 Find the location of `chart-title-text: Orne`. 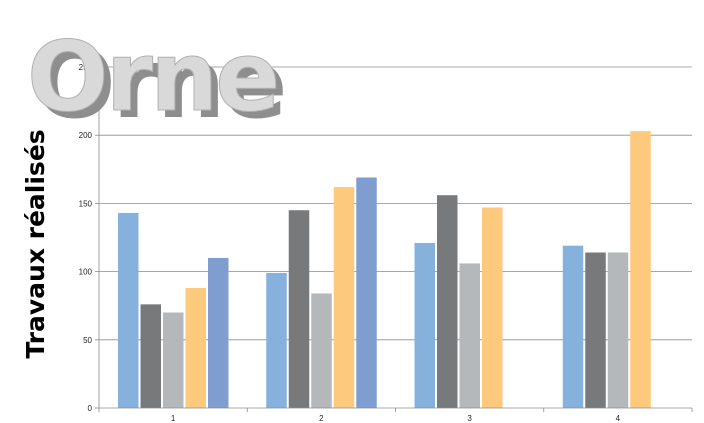

chart-title-text: Orne is located at coordinates (152, 77).